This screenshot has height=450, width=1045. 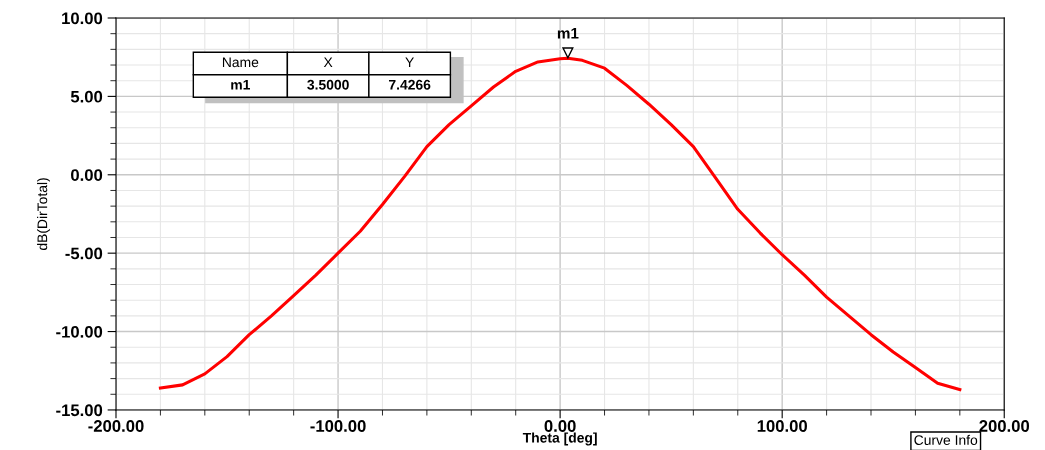 I want to click on annotation: 3.5000, so click(x=328, y=84).